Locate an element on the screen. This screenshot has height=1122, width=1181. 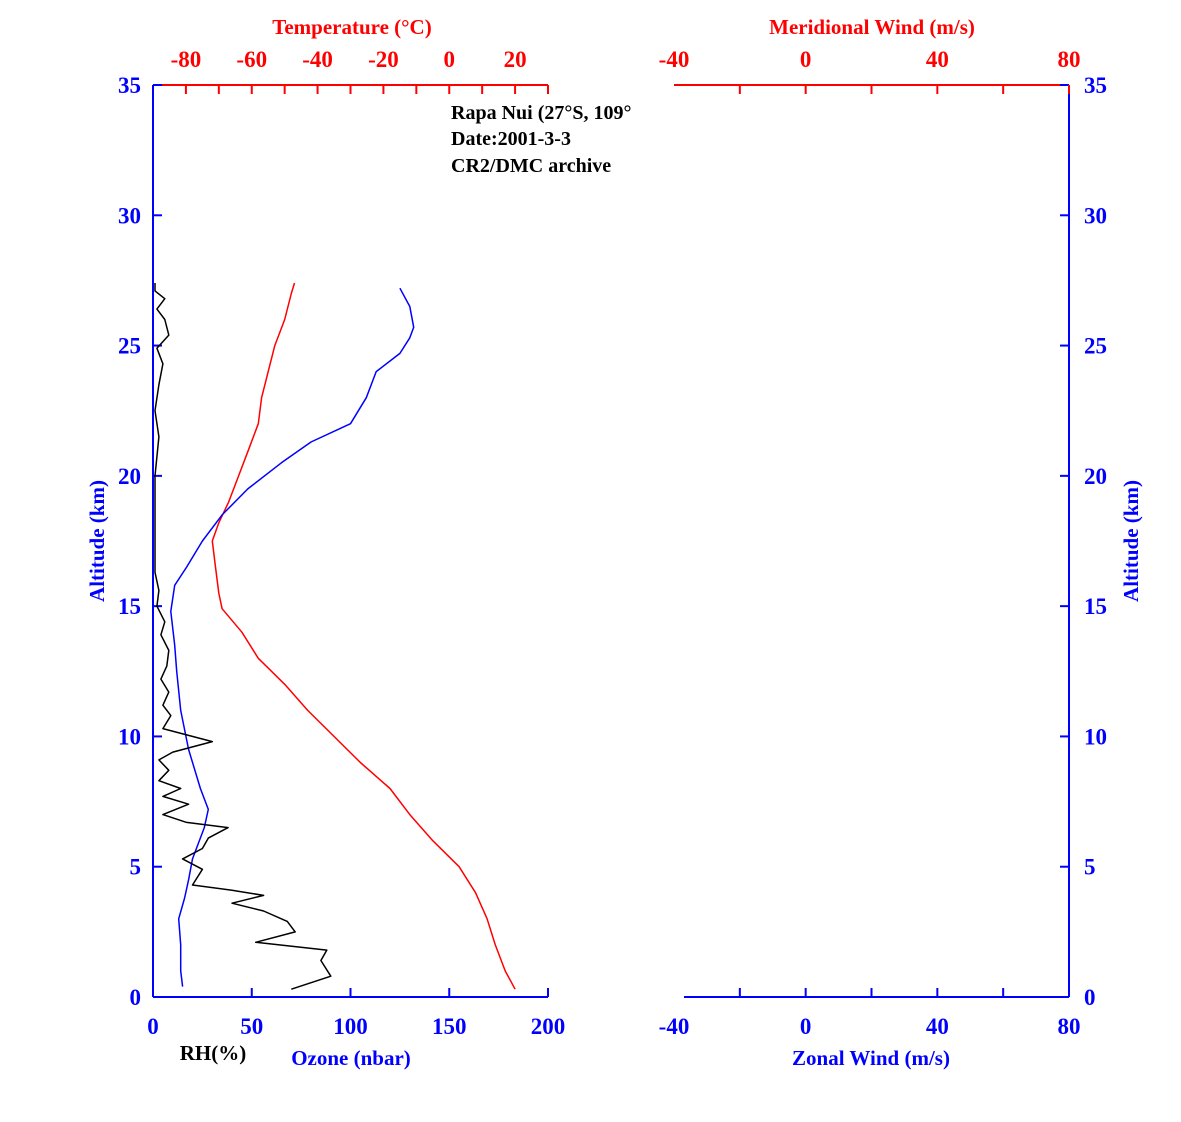
zonal-wind-tick-label: -40 is located at coordinates (674, 1026).